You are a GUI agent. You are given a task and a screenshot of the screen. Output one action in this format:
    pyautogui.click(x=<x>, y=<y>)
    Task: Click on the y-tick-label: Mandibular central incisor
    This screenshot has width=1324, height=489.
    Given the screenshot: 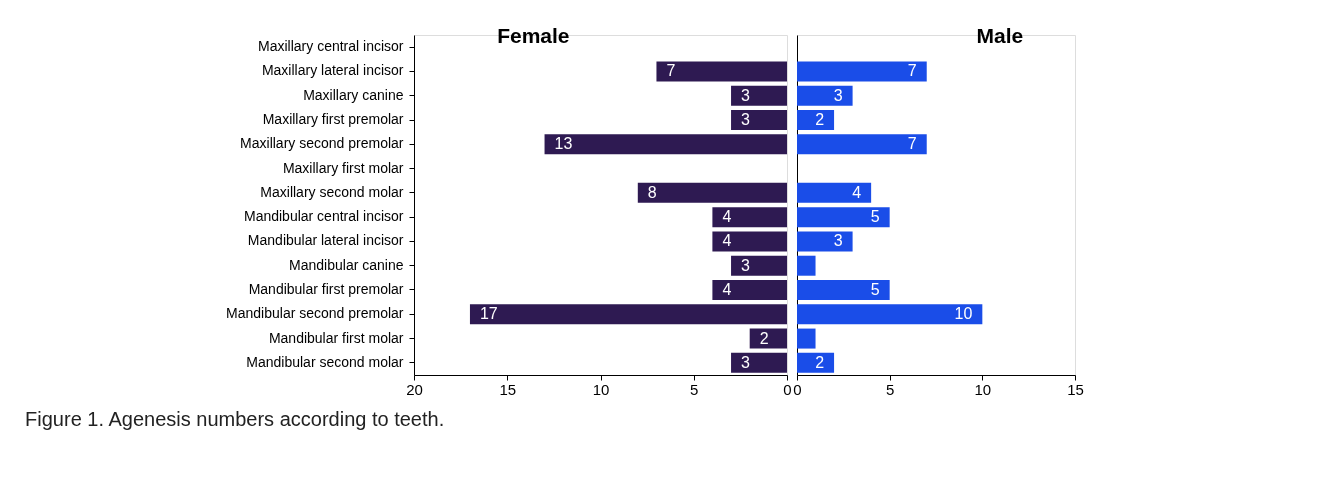 What is the action you would take?
    pyautogui.click(x=323, y=216)
    